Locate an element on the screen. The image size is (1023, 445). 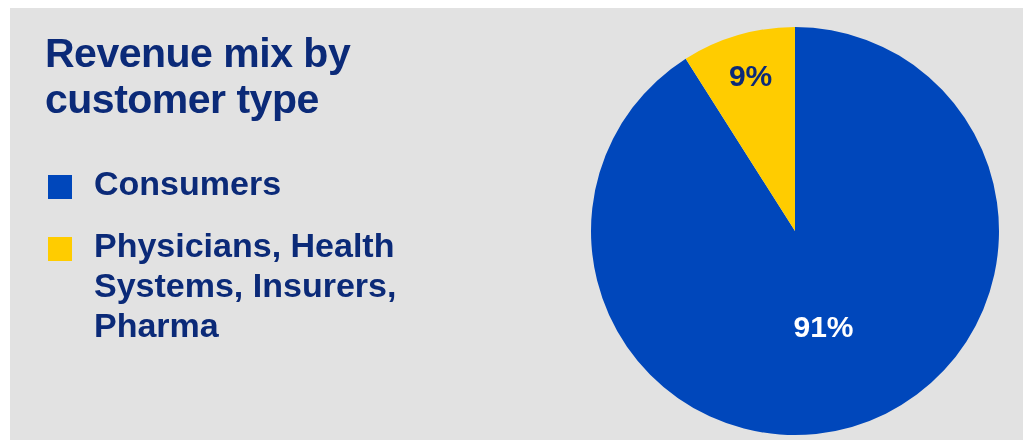
data-label: 9% is located at coordinates (750, 76).